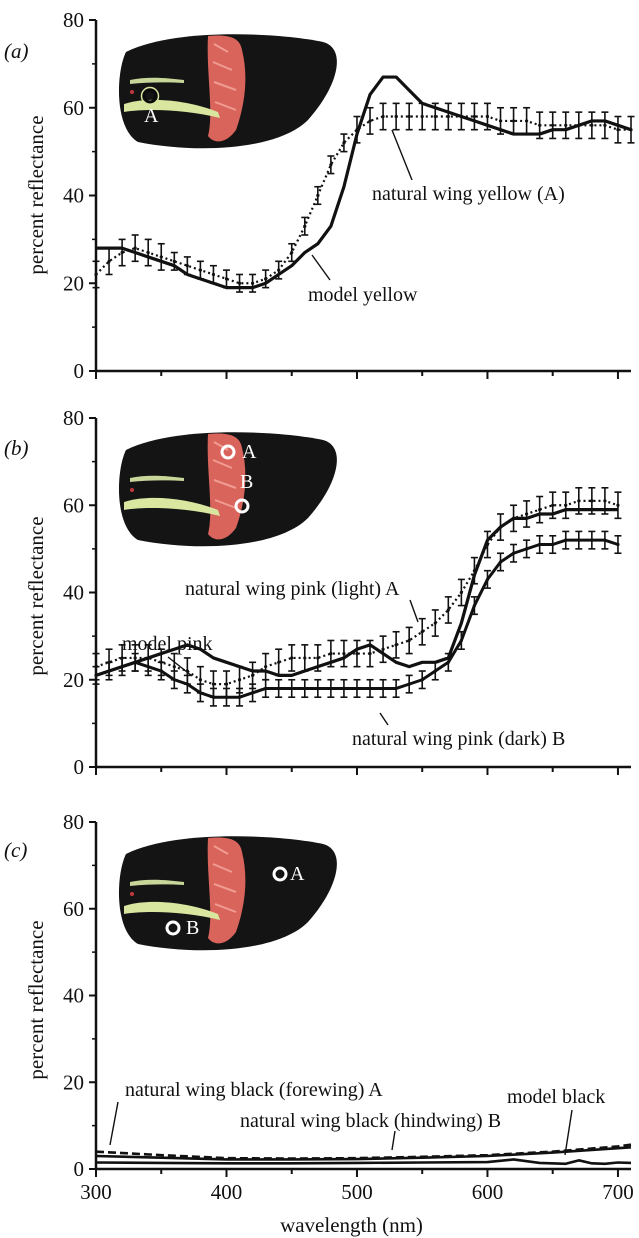  Describe the element at coordinates (363, 295) in the screenshot. I see `series-annotation: model yellow` at that location.